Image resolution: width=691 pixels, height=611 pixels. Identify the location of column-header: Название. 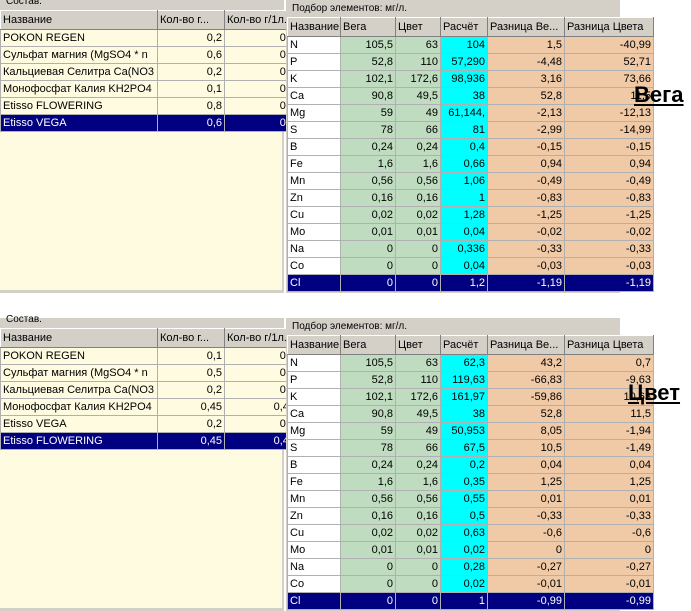
(79, 20).